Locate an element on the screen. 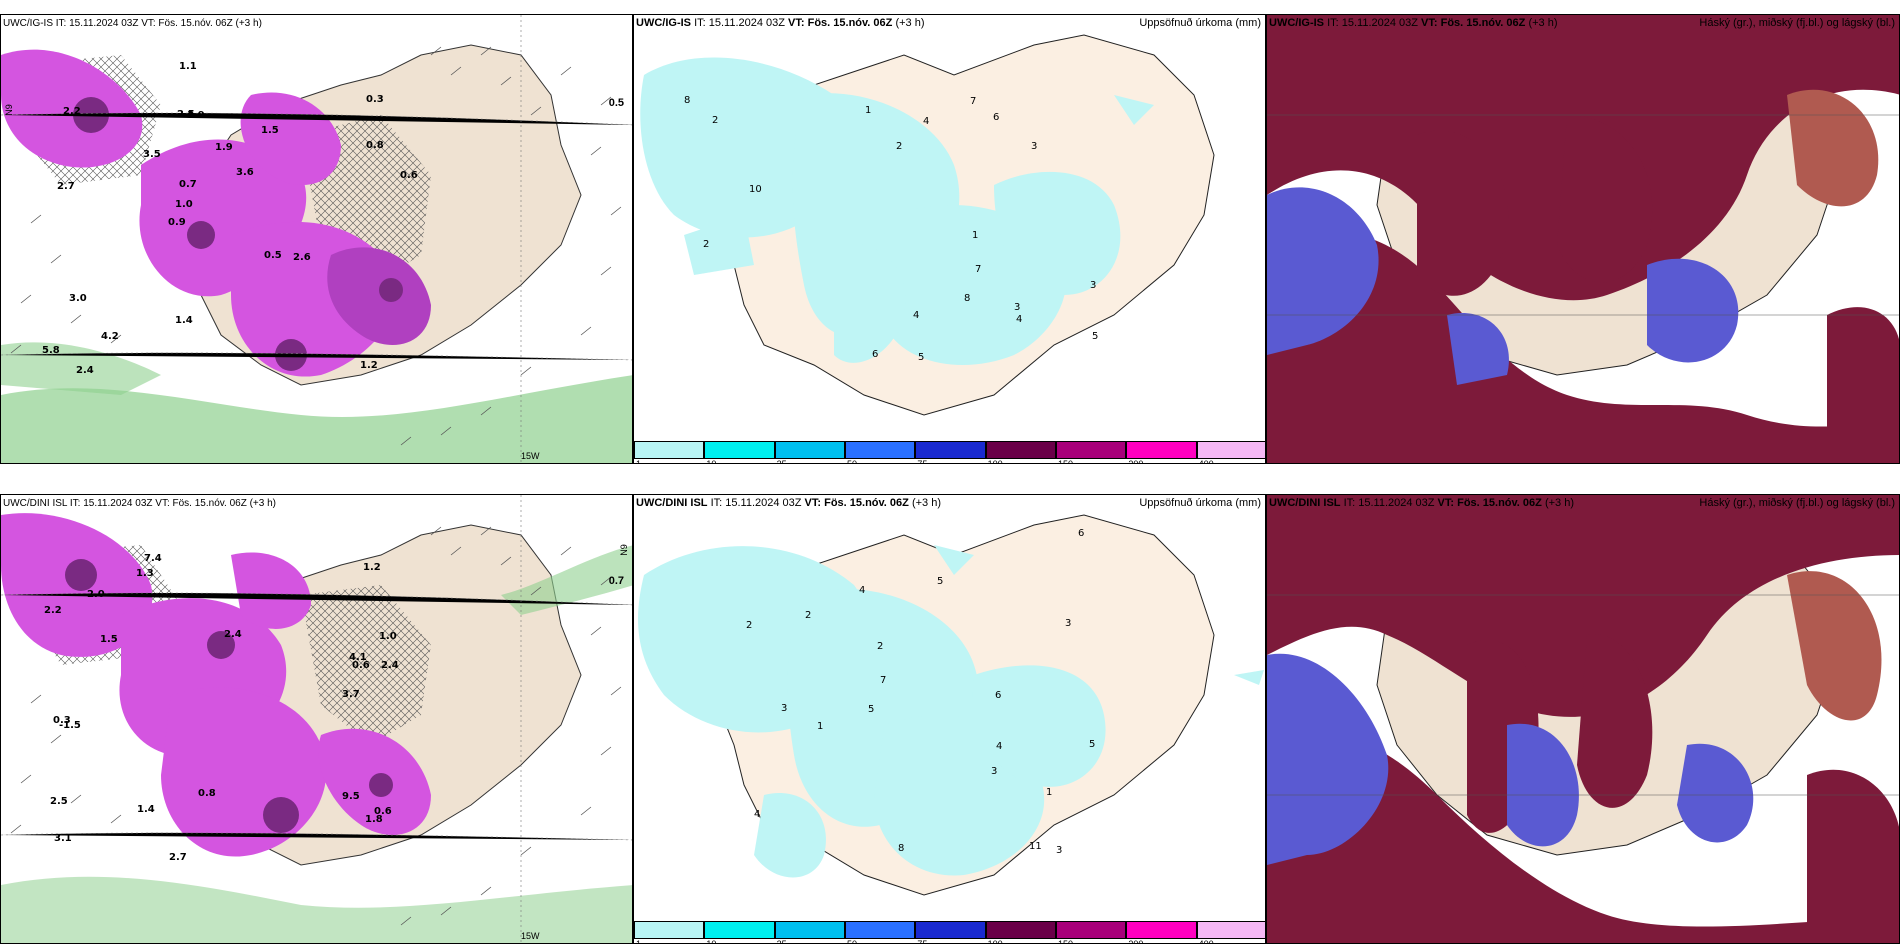 This screenshot has height=950, width=1900. colorbar-tick-label: 25 is located at coordinates (781, 461).